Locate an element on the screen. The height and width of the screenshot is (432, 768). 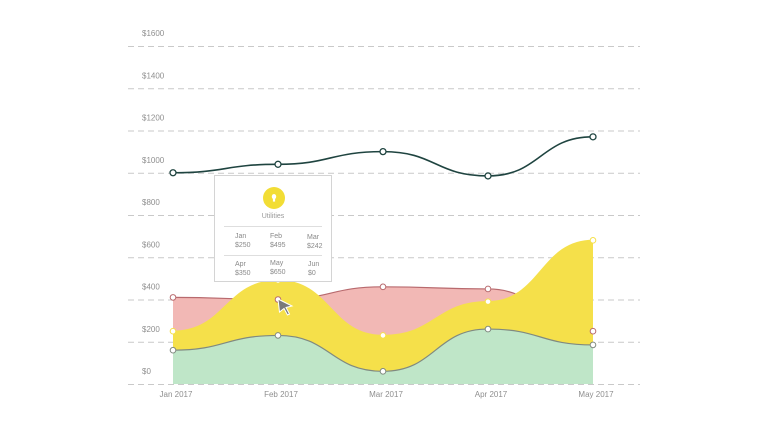
y-tick-label: $800 is located at coordinates (151, 202).